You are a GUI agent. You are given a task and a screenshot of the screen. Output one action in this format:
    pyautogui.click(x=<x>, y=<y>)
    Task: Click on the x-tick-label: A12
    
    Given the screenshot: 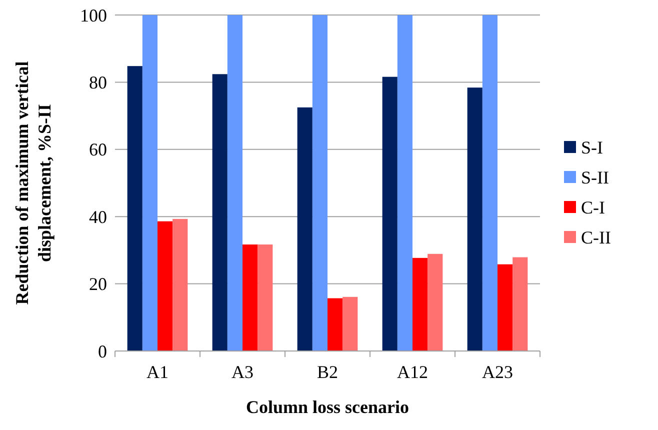 What is the action you would take?
    pyautogui.click(x=412, y=372)
    